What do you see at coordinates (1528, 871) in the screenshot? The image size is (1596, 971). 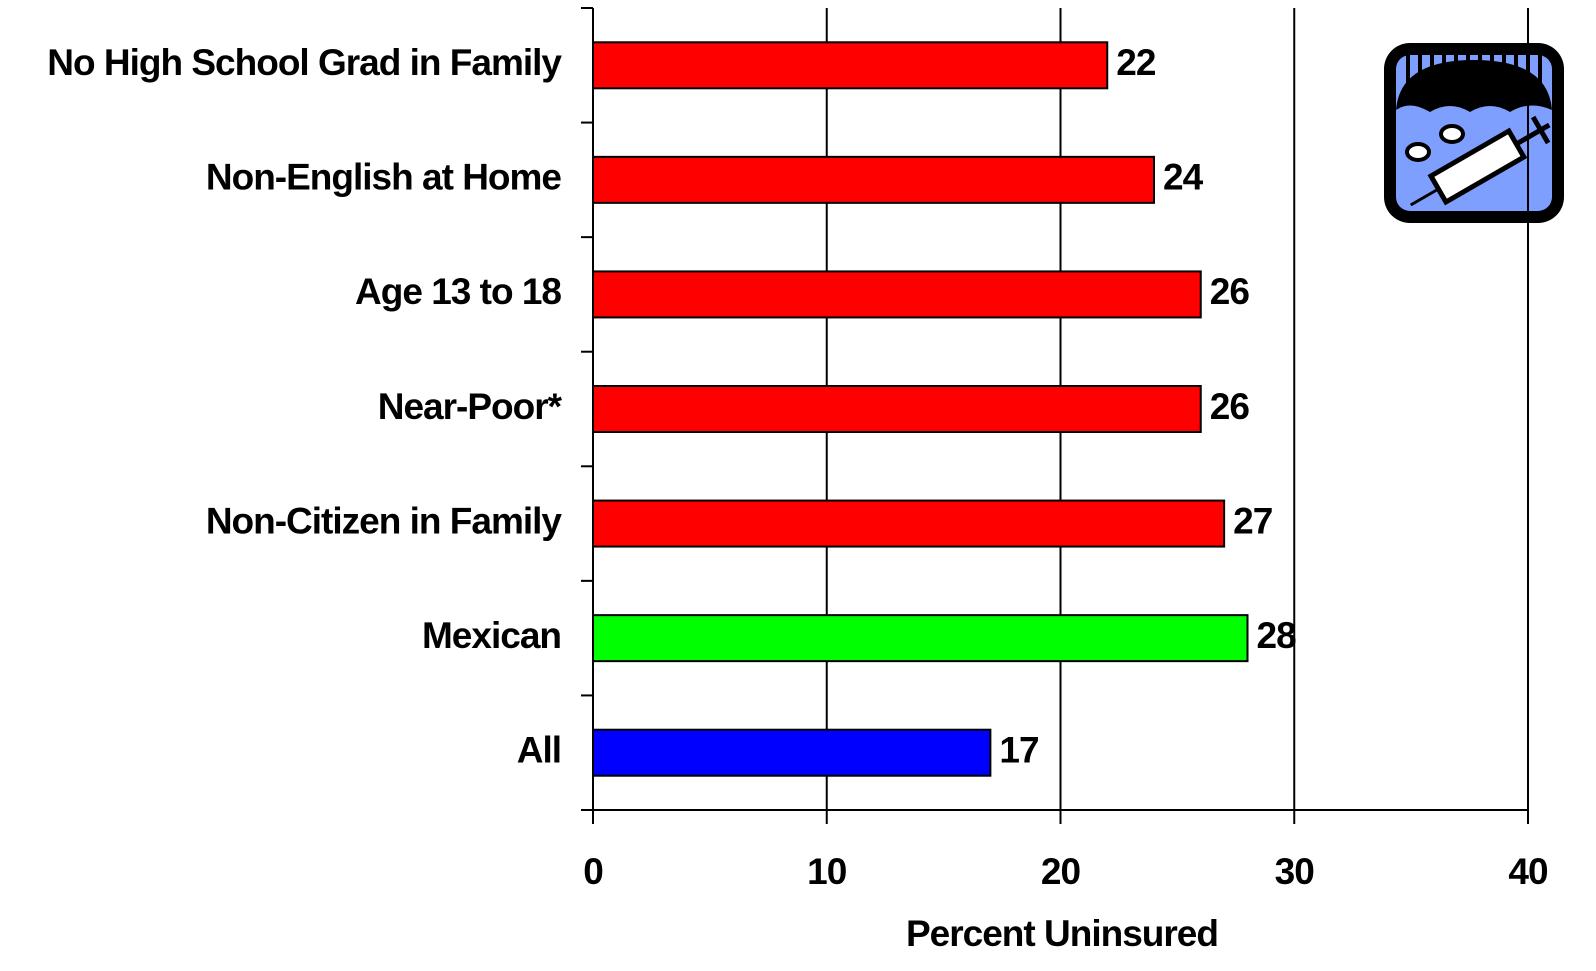 I see `x-tick-label: 40` at bounding box center [1528, 871].